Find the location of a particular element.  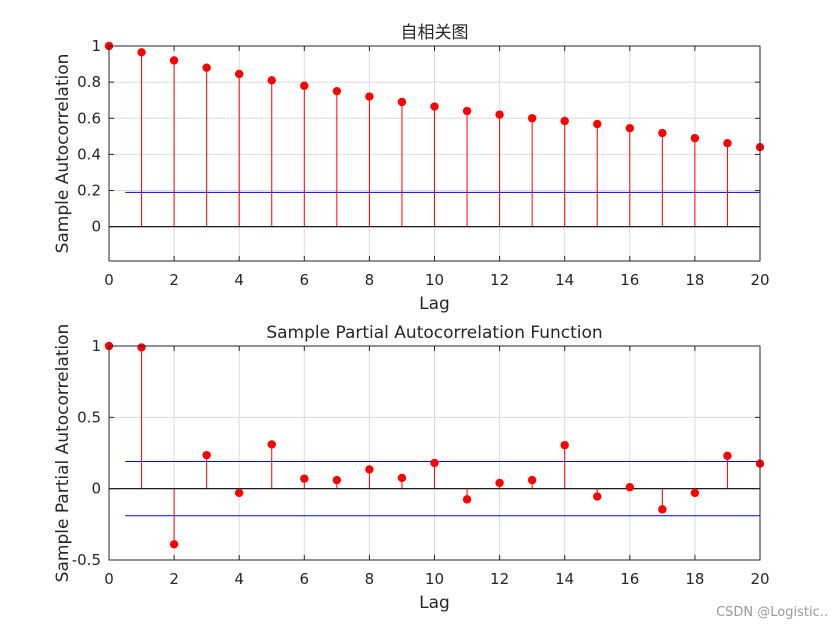

y-tick-label: 0.4 is located at coordinates (89, 154).